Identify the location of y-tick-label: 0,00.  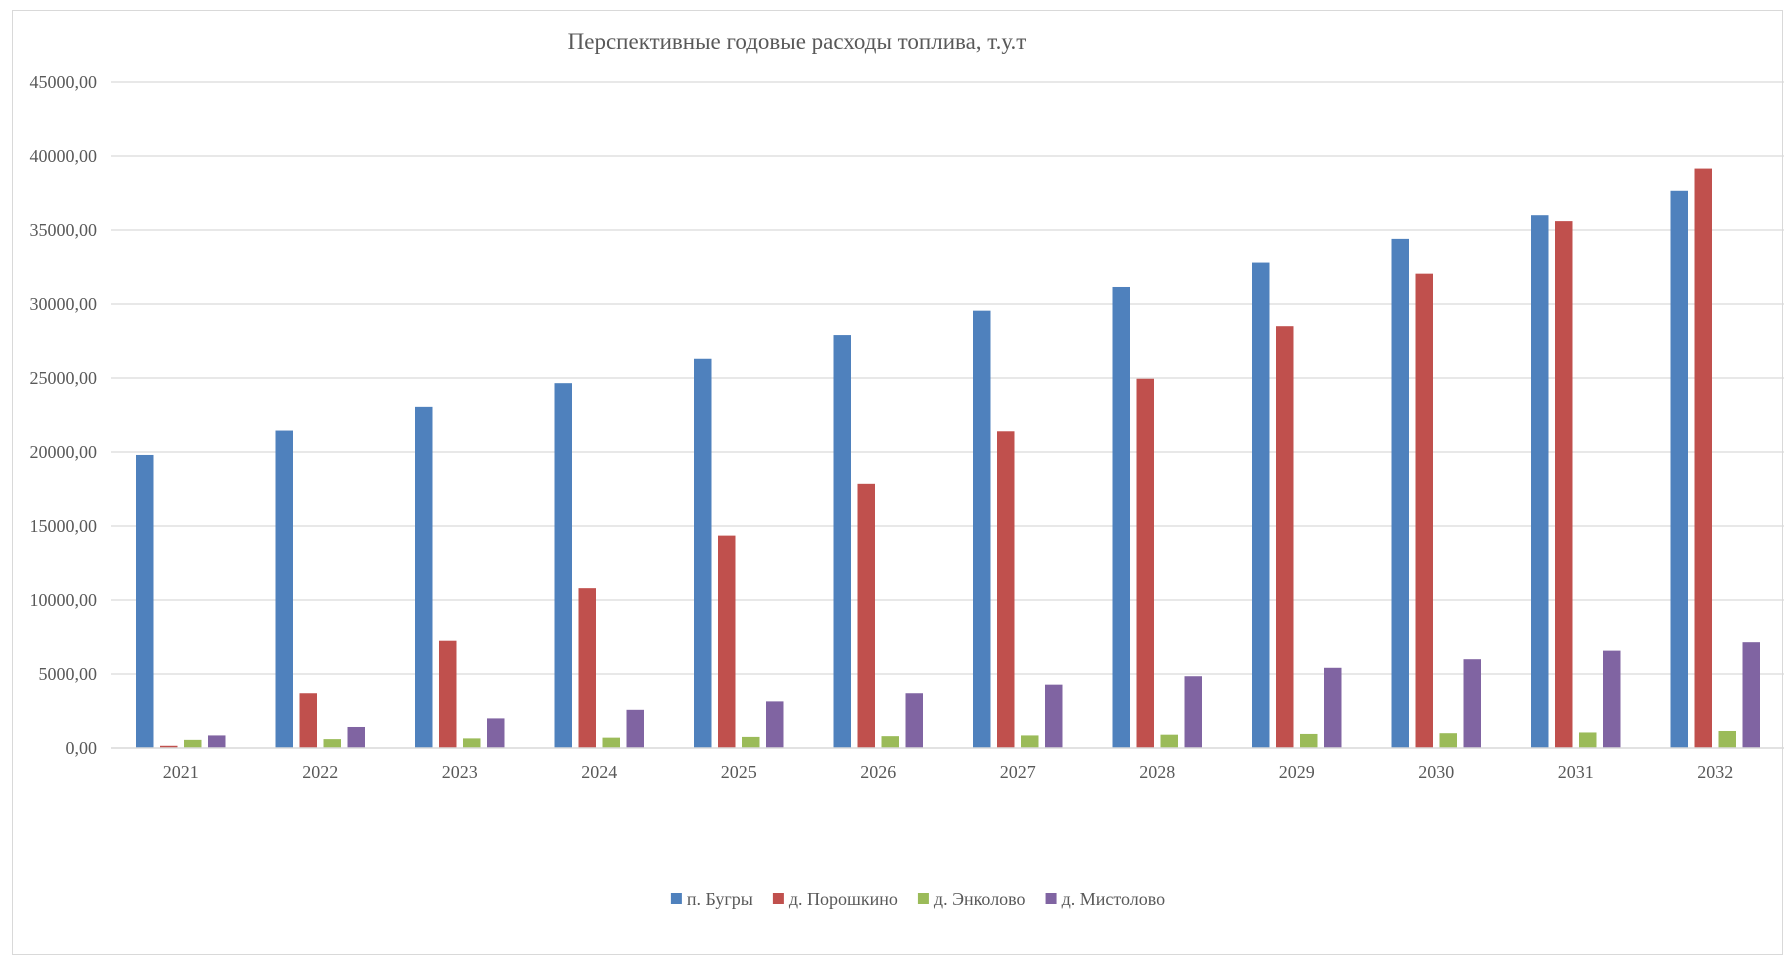
(82, 748).